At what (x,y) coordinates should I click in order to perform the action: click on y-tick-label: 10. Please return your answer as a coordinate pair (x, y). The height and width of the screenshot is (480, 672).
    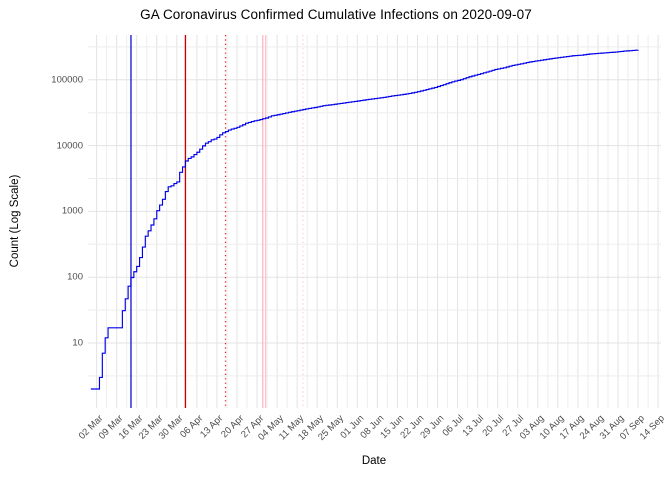
    Looking at the image, I should click on (77, 343).